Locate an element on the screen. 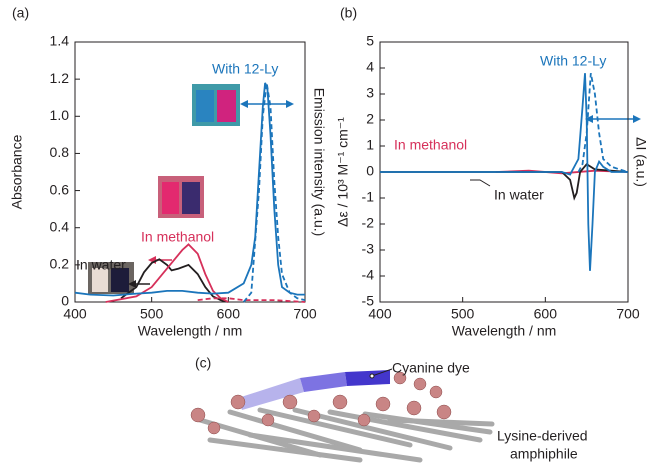 Image resolution: width=651 pixels, height=463 pixels. annotation: Lysine-derived is located at coordinates (542, 436).